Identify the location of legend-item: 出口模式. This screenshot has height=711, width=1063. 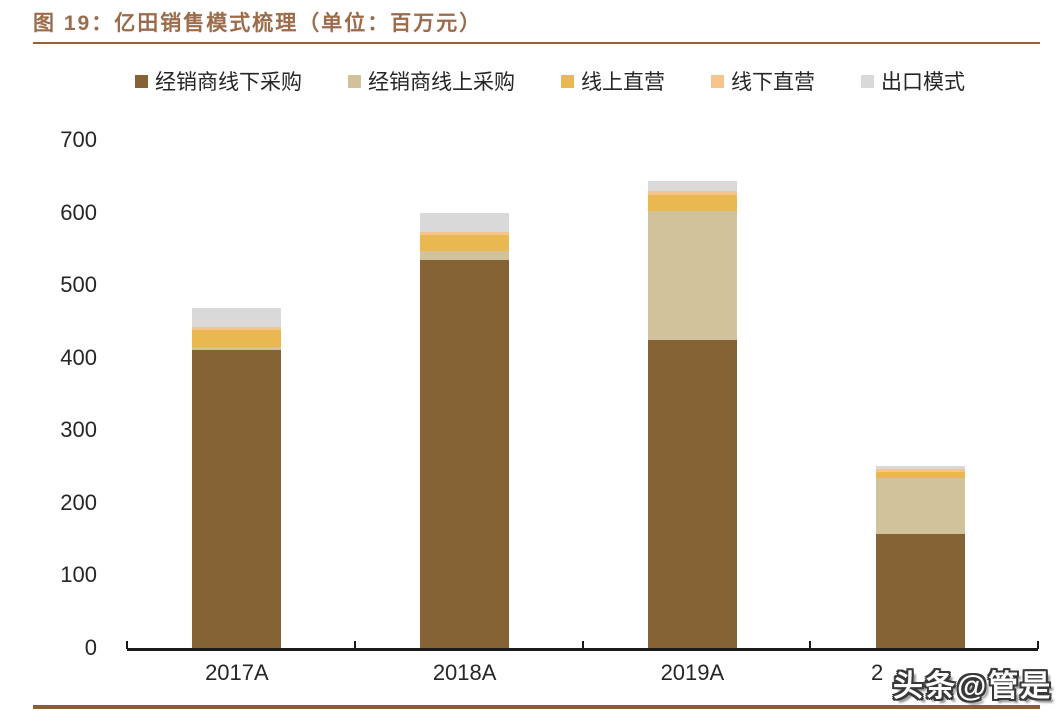
(913, 81).